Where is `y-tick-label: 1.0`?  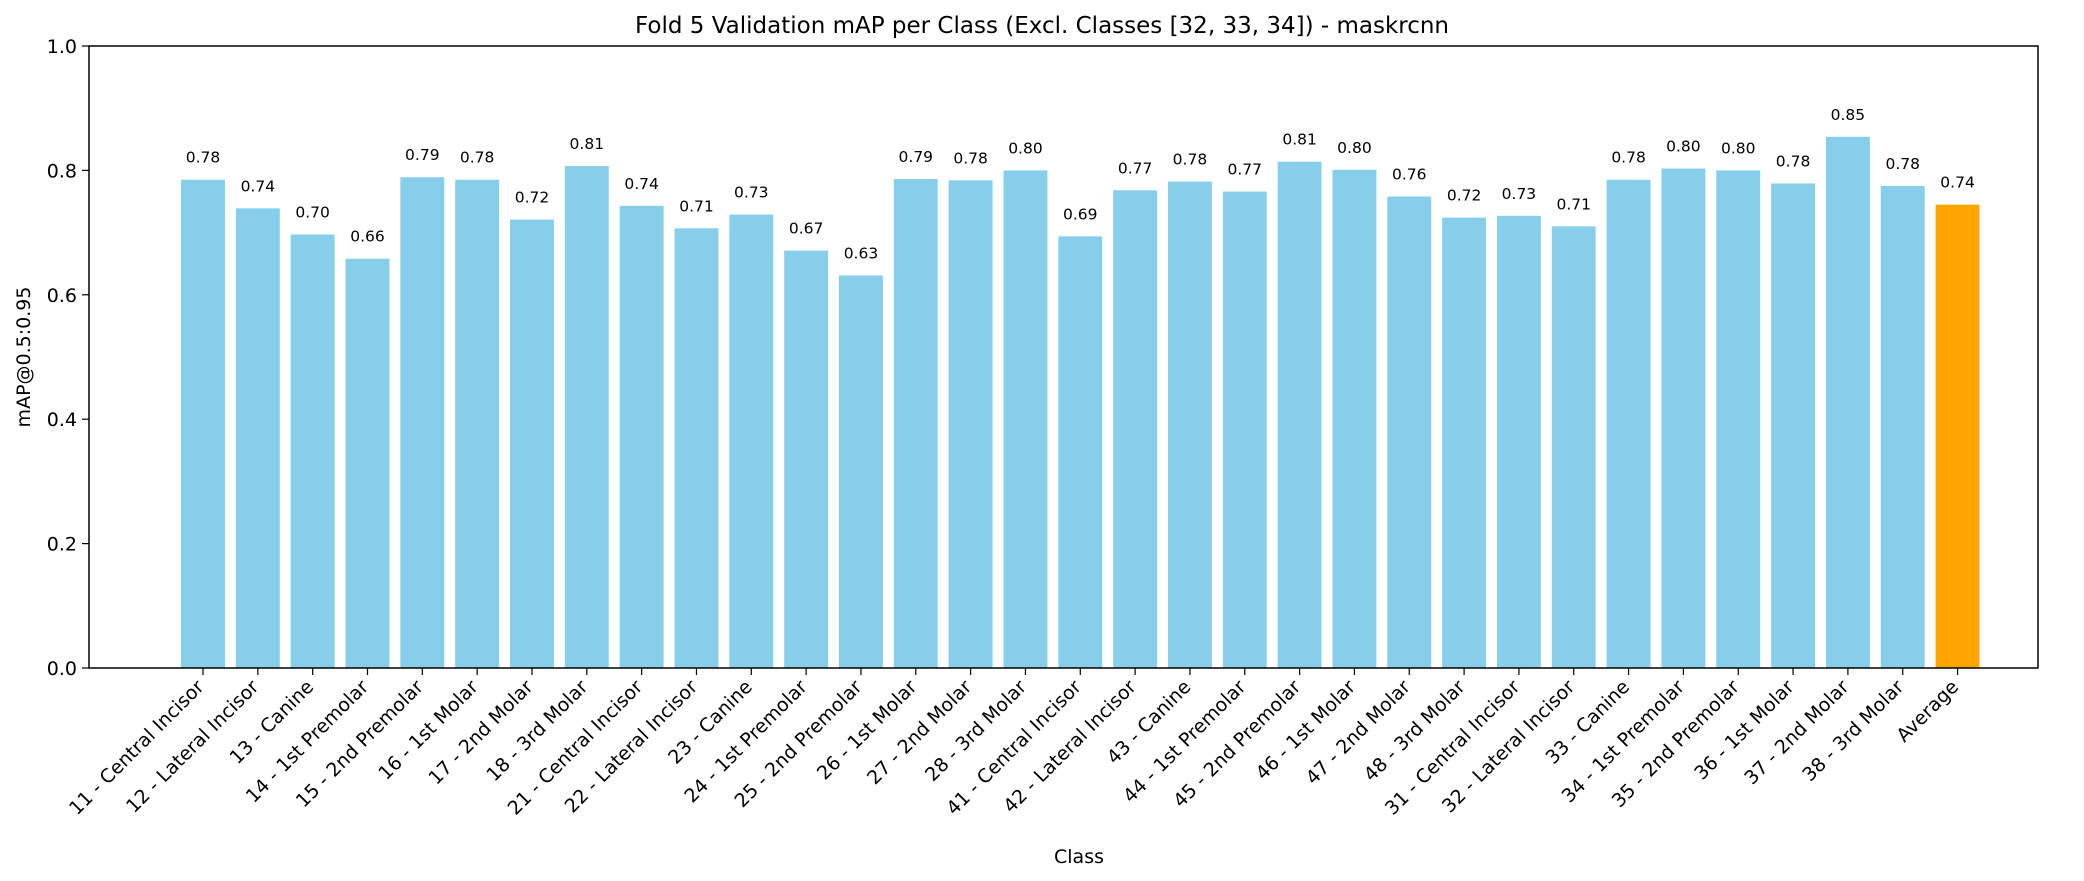
y-tick-label: 1.0 is located at coordinates (62, 47).